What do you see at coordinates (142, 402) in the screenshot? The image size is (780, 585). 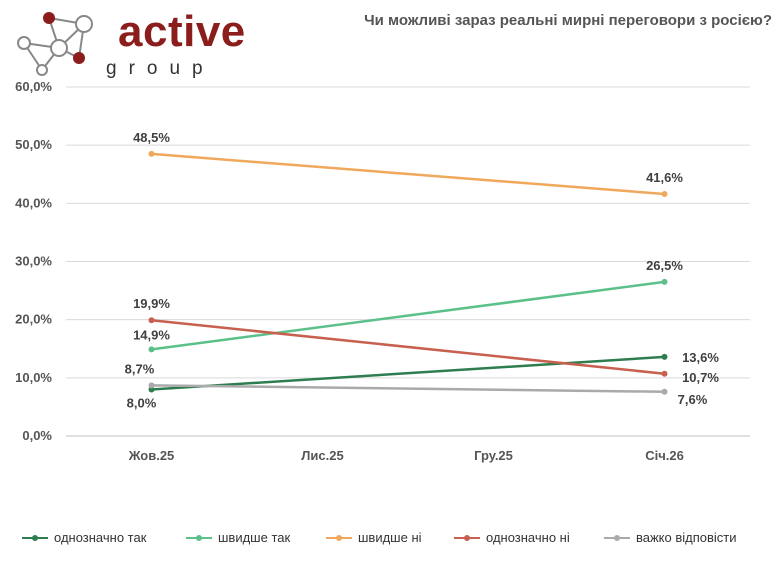 I see `data-label: 8,0%` at bounding box center [142, 402].